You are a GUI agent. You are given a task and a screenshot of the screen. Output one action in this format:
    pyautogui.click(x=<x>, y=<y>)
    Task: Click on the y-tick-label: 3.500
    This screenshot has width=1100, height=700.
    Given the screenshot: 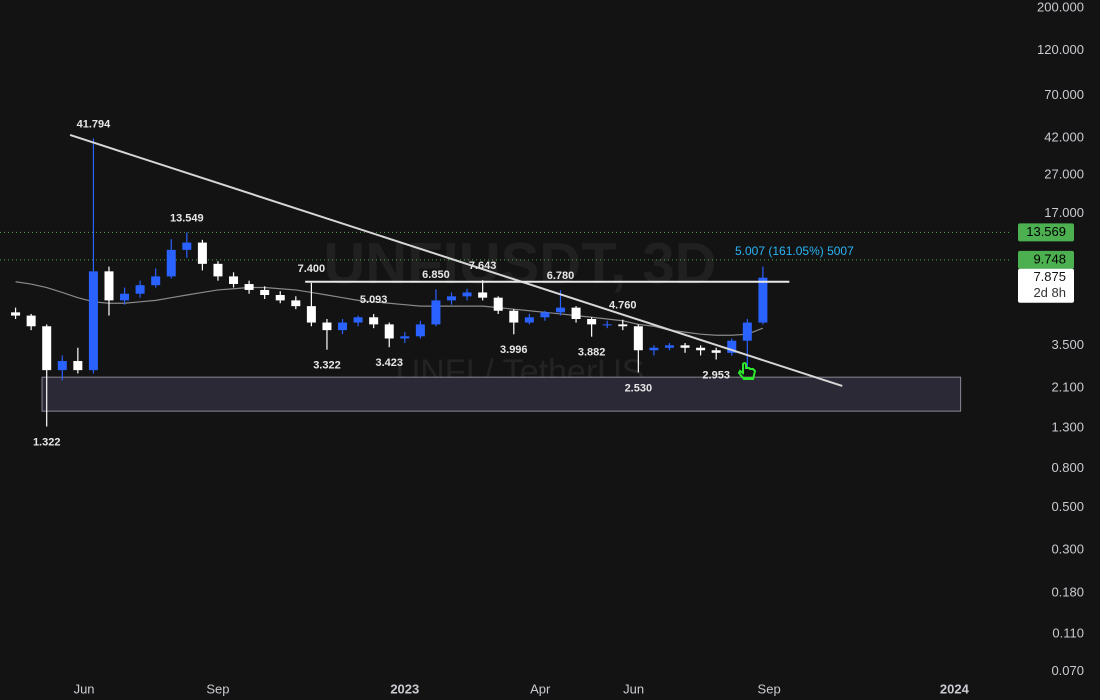 What is the action you would take?
    pyautogui.click(x=1067, y=344)
    